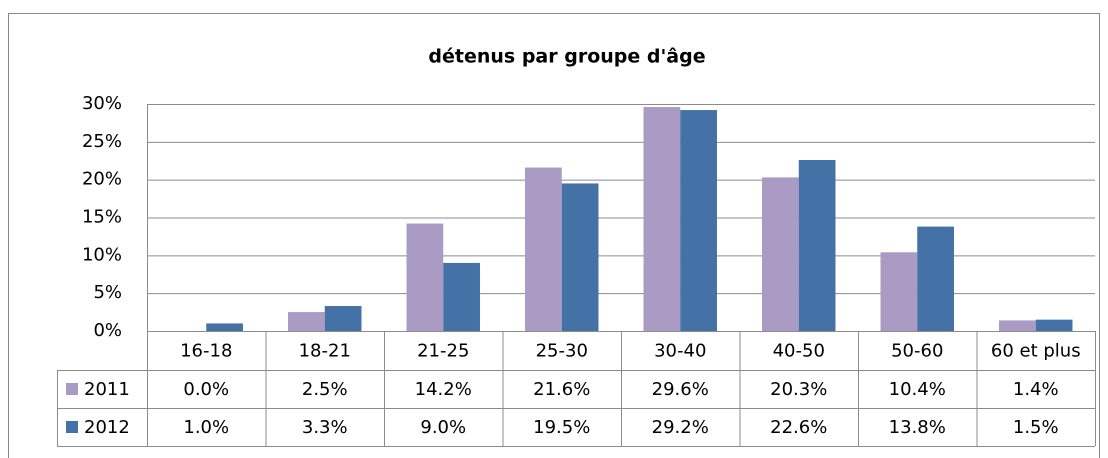  Describe the element at coordinates (102, 217) in the screenshot. I see `y-tick-label: 15%` at that location.